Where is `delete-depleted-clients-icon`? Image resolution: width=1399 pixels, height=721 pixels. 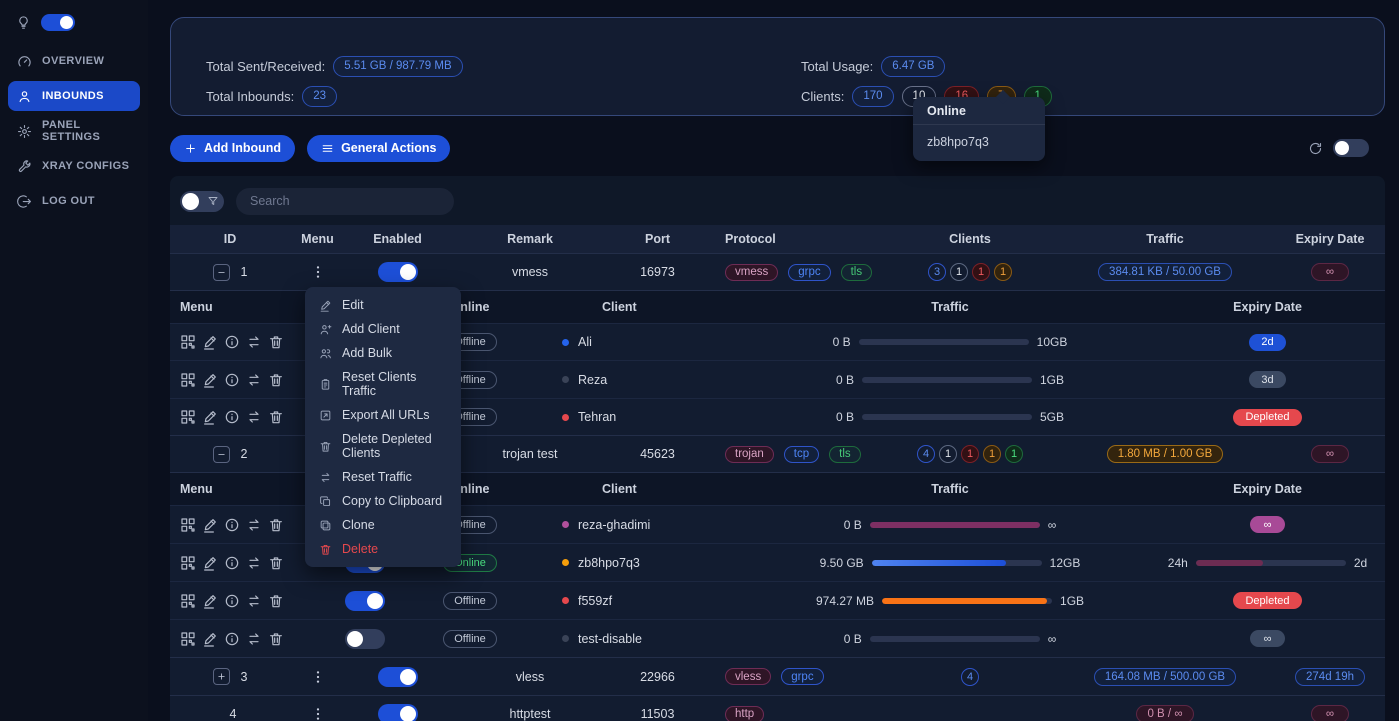 delete-depleted-clients-icon is located at coordinates (325, 446).